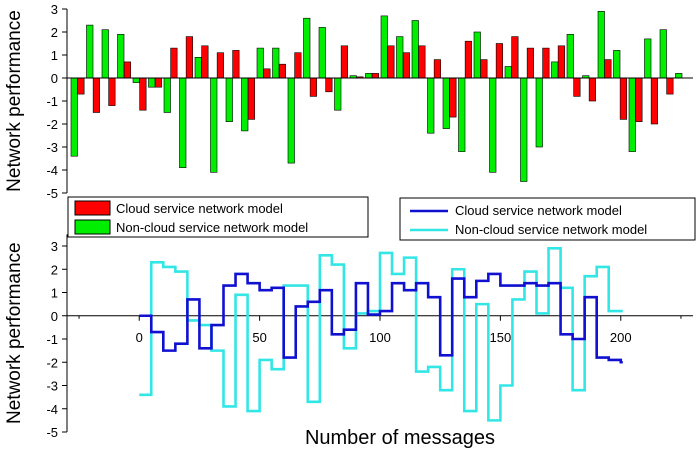  I want to click on bottom-y-tick-label: 2, so click(54, 269).